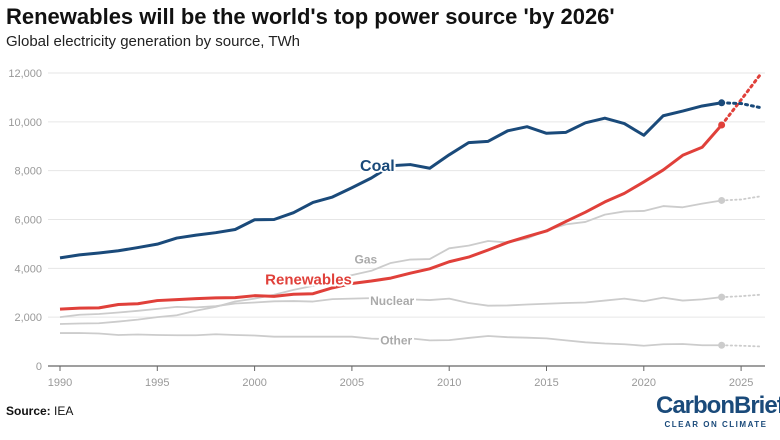 Image resolution: width=780 pixels, height=440 pixels. Describe the element at coordinates (28, 221) in the screenshot. I see `y-tick-label: 6,000` at that location.